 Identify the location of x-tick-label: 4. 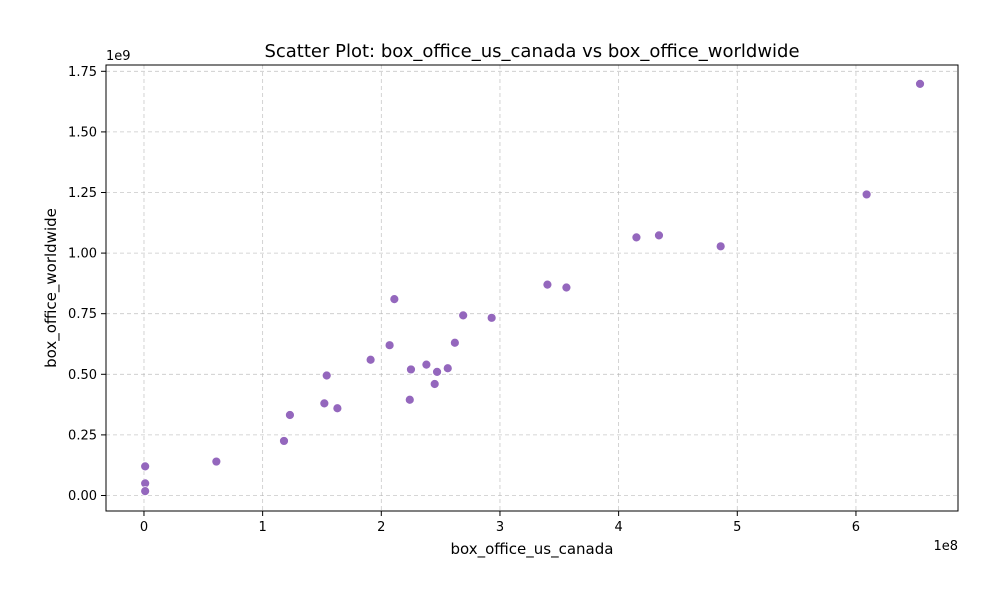
(618, 527).